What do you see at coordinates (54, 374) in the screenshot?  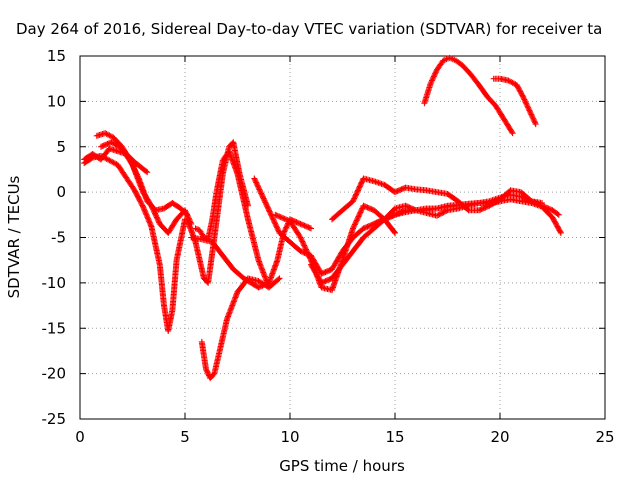 I see `y-tick-label: -20` at bounding box center [54, 374].